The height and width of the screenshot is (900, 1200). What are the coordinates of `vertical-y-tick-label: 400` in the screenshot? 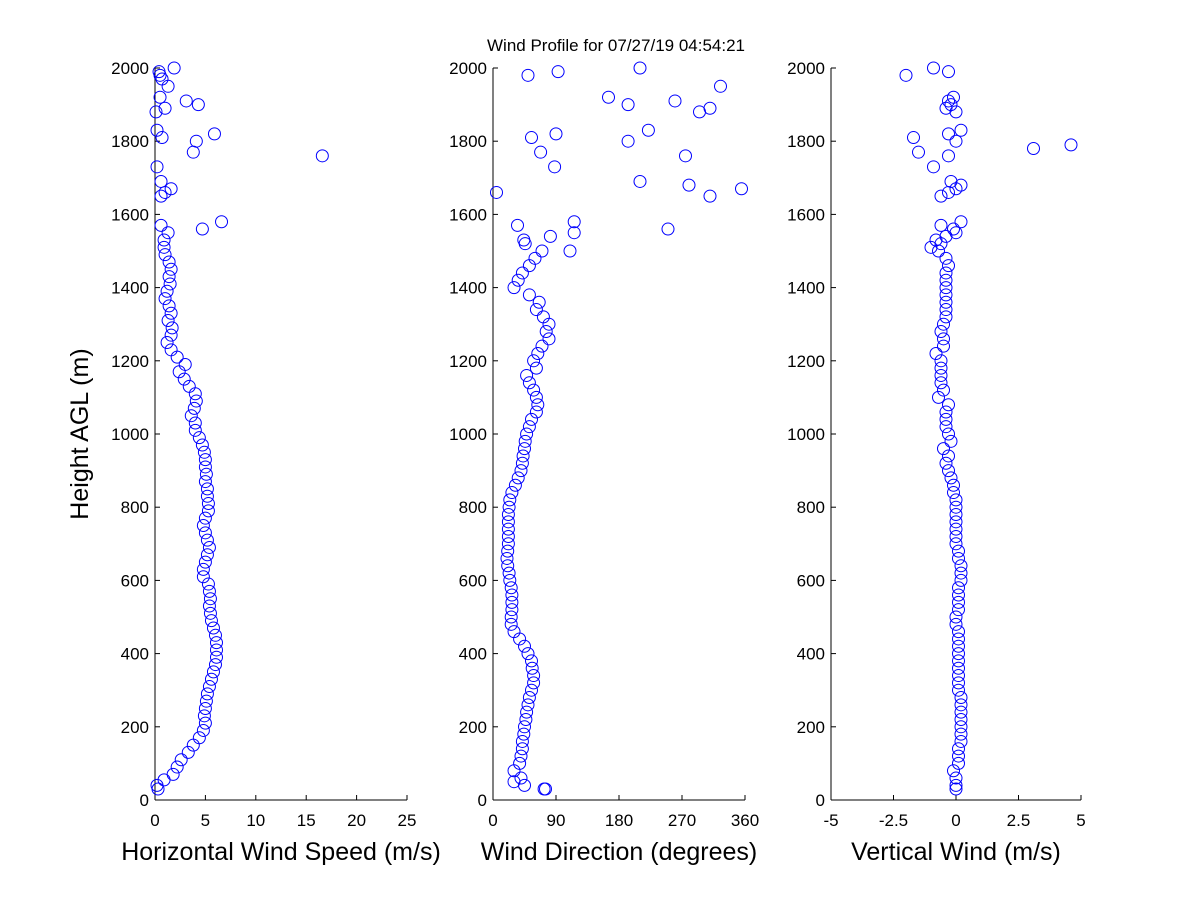 It's located at (811, 654).